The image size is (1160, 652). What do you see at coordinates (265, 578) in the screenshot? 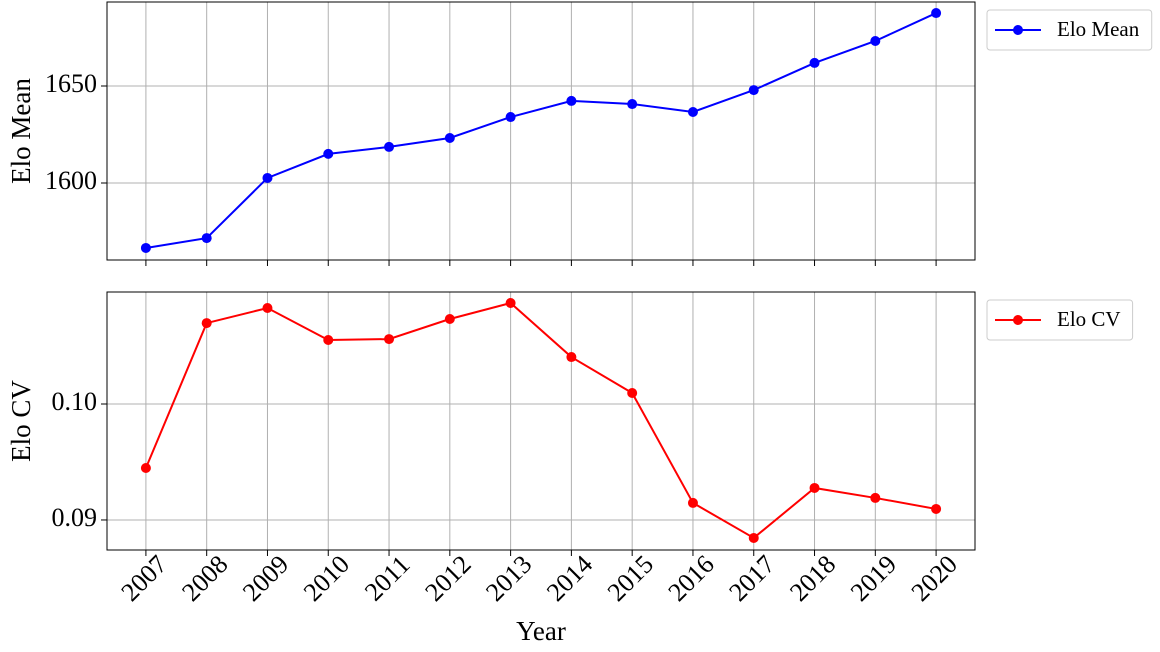
I see `x-tick-label: 2009` at bounding box center [265, 578].